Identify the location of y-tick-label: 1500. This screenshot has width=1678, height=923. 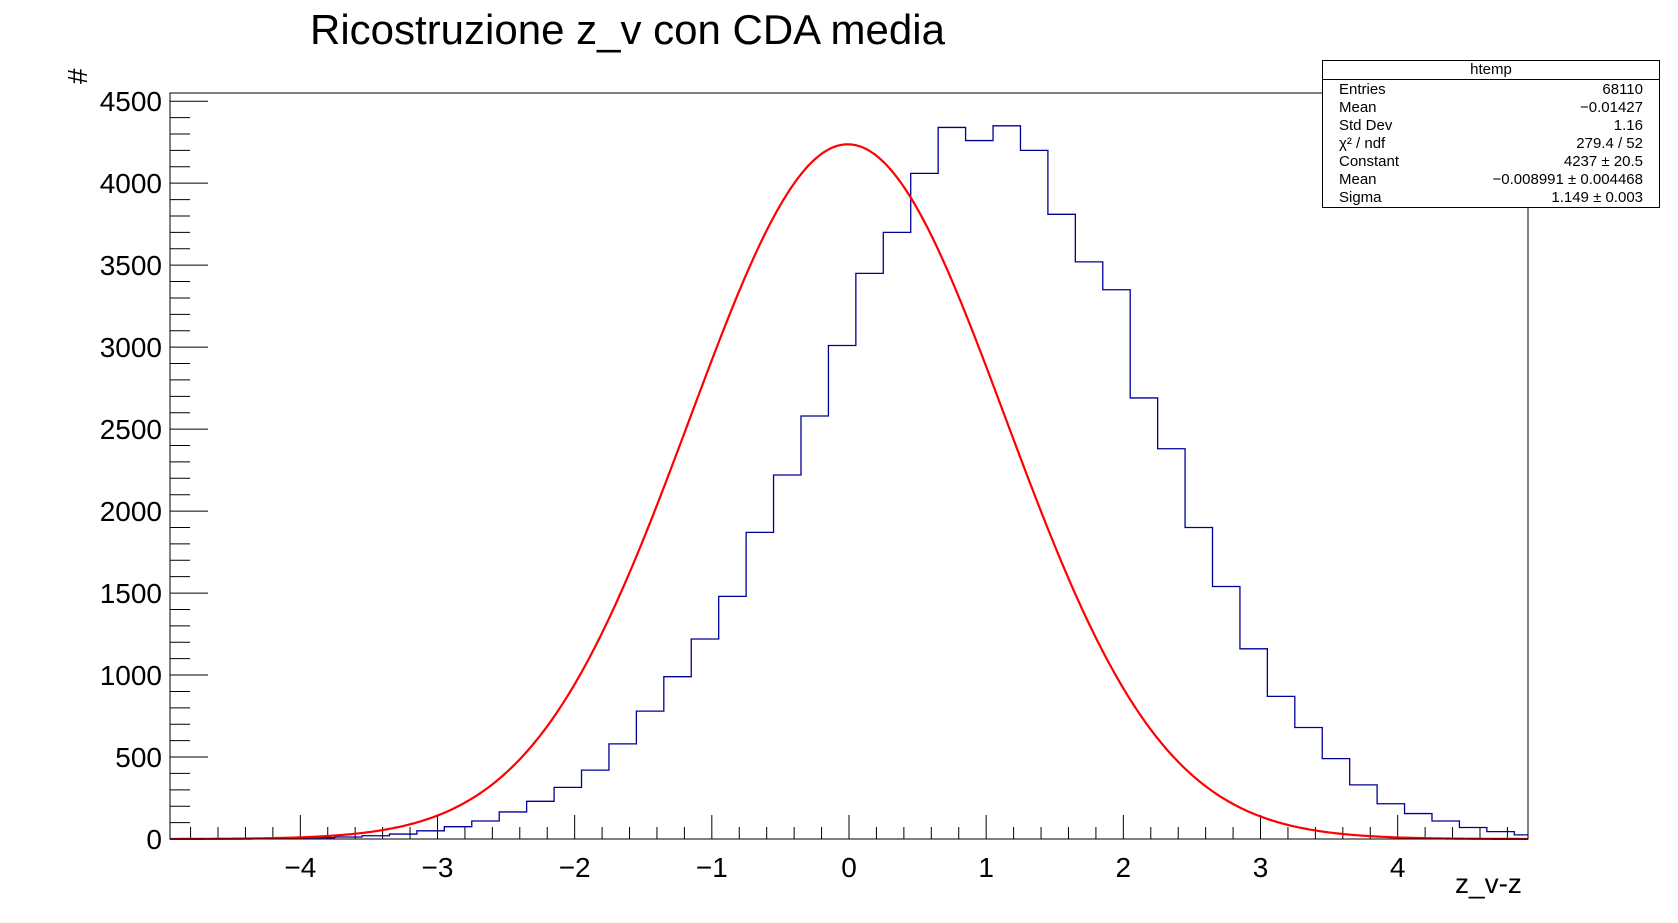
(131, 593).